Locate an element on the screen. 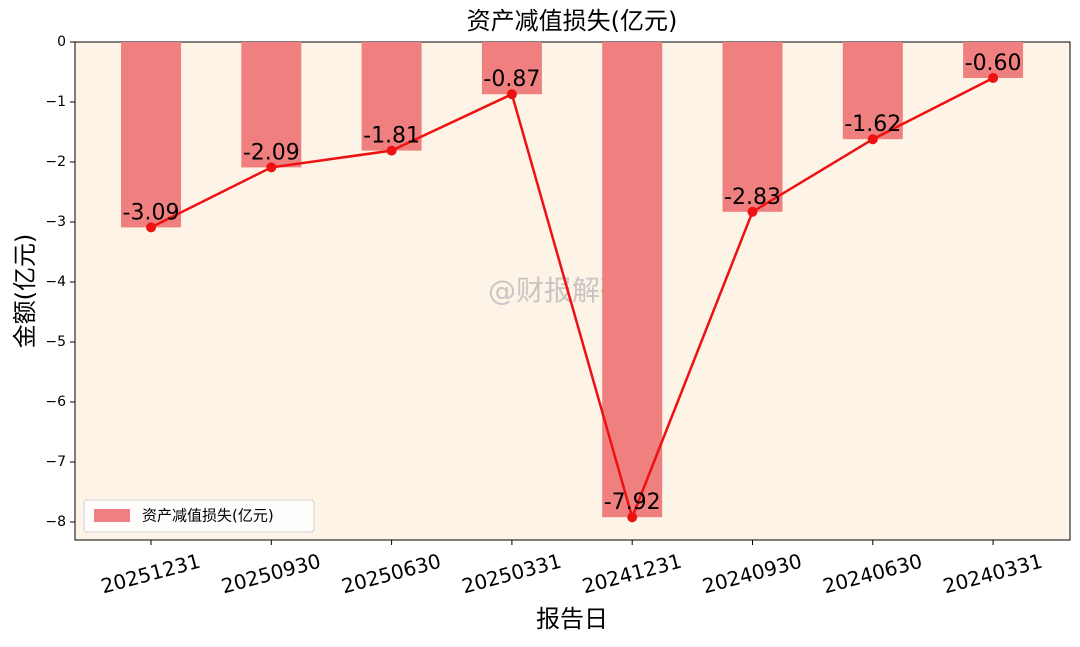 Image resolution: width=1080 pixels, height=647 pixels. data-label: -0.87 is located at coordinates (511, 79).